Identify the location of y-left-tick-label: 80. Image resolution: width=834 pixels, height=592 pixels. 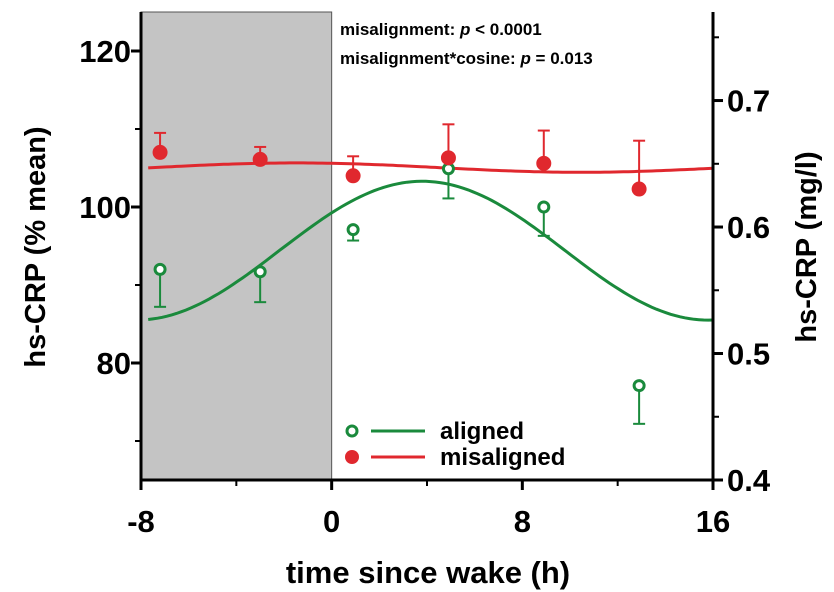
(114, 363).